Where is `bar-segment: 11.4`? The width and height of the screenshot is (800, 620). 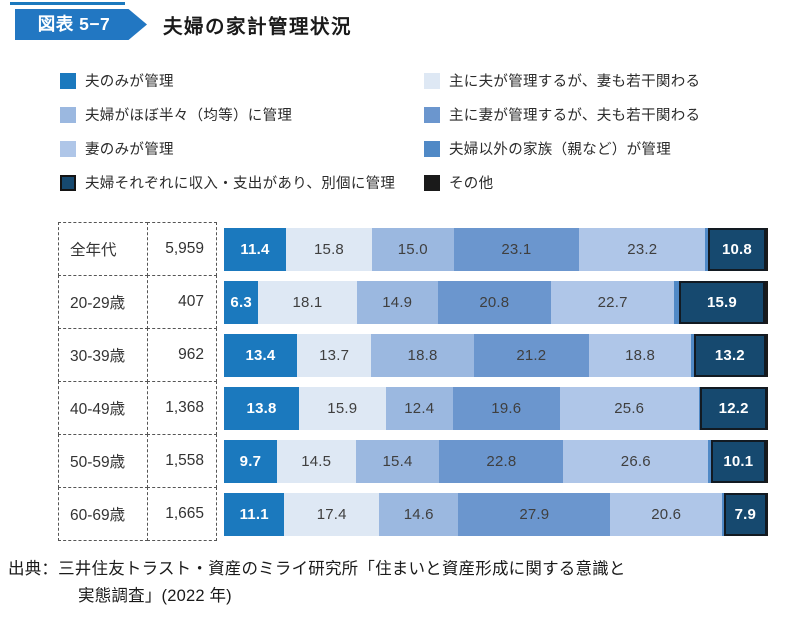 bar-segment: 11.4 is located at coordinates (255, 249).